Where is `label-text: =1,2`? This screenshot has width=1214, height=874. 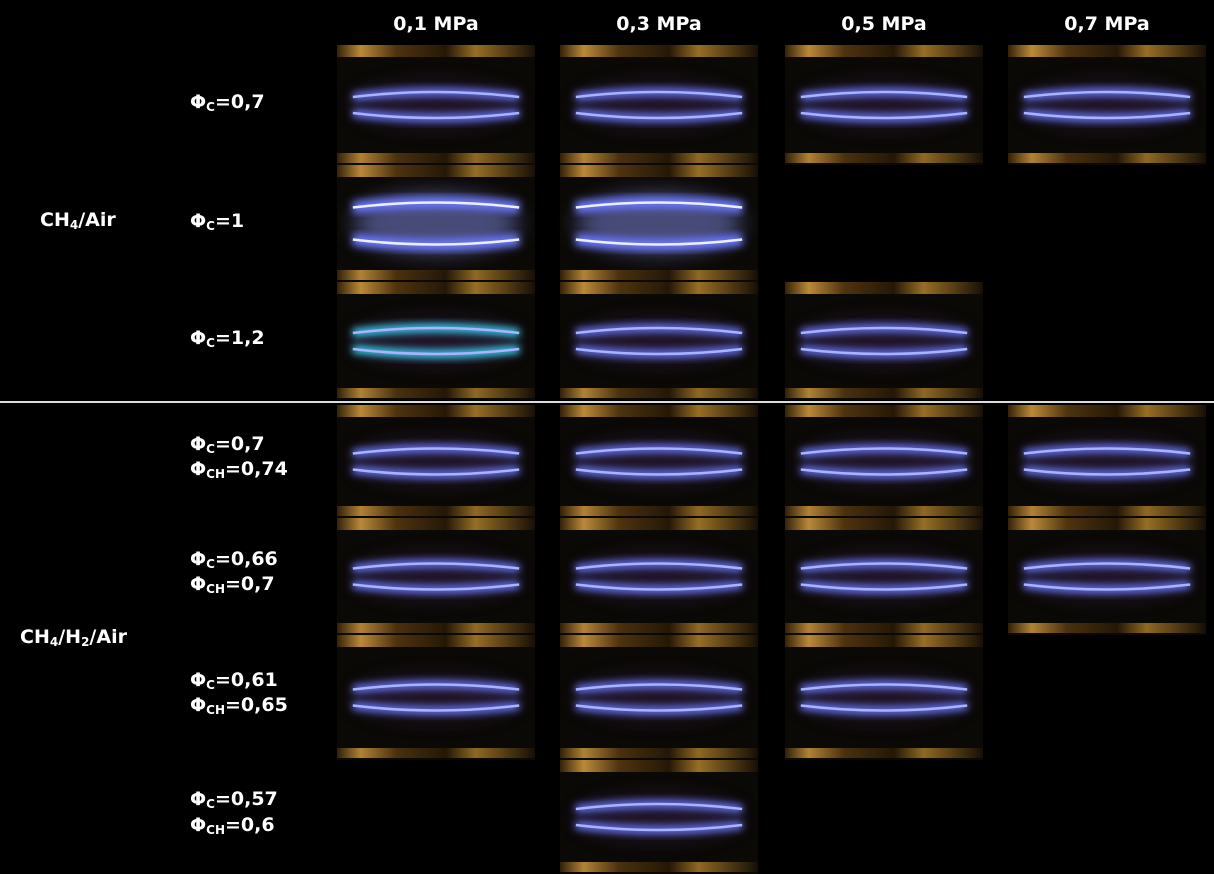 label-text: =1,2 is located at coordinates (239, 338).